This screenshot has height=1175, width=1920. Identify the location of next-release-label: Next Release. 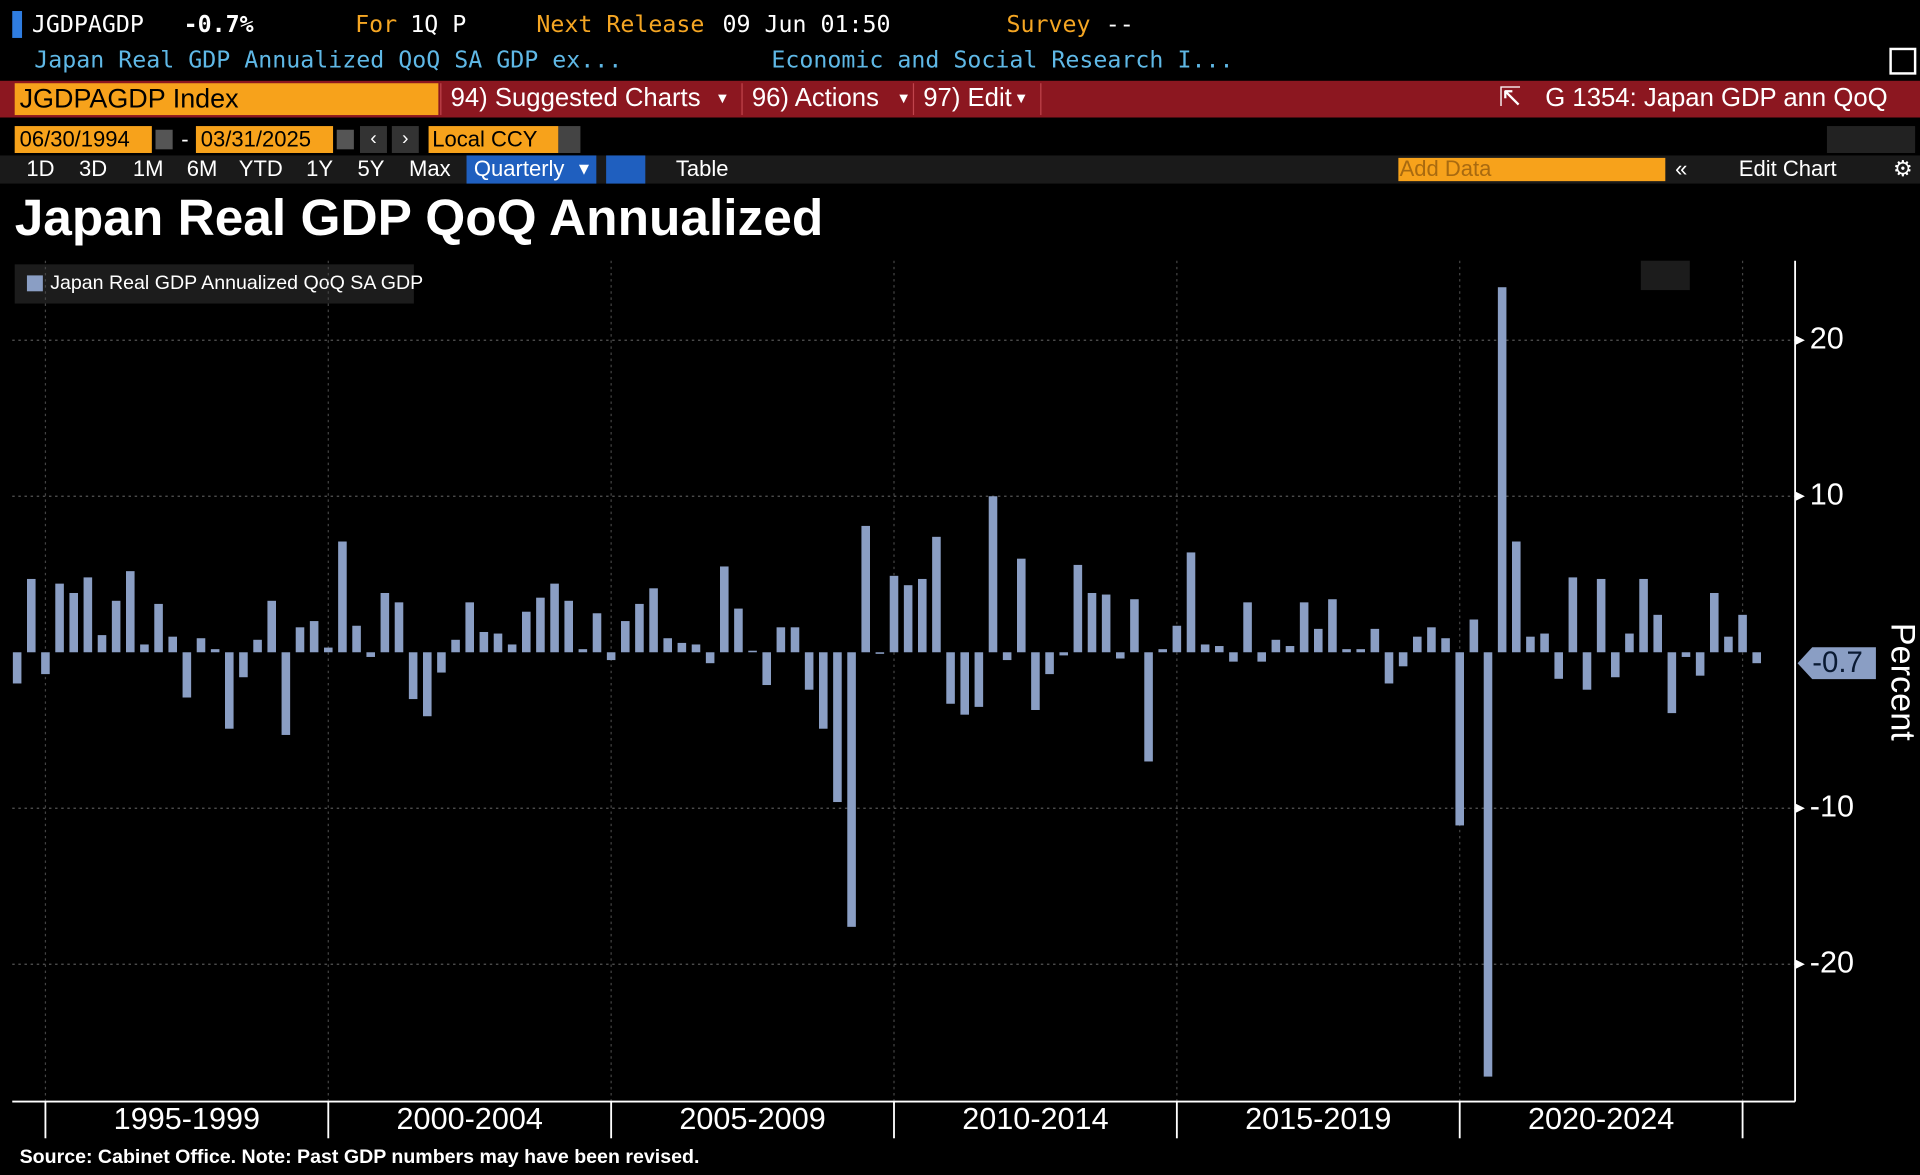
(620, 24).